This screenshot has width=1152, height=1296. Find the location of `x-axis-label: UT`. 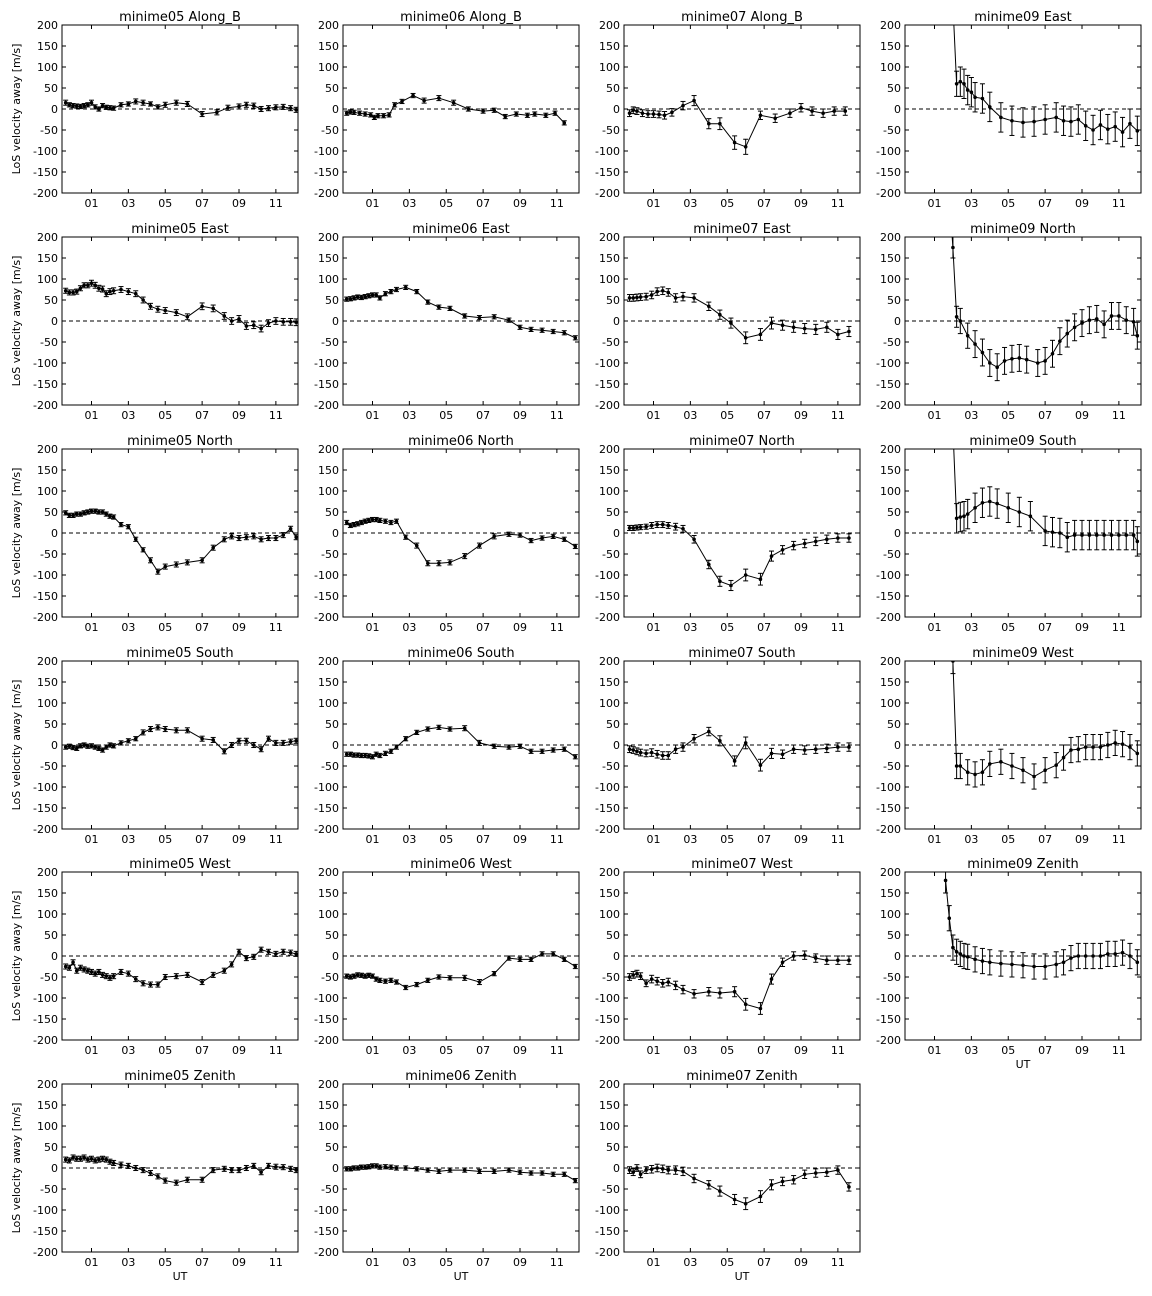

x-axis-label: UT is located at coordinates (742, 1276).